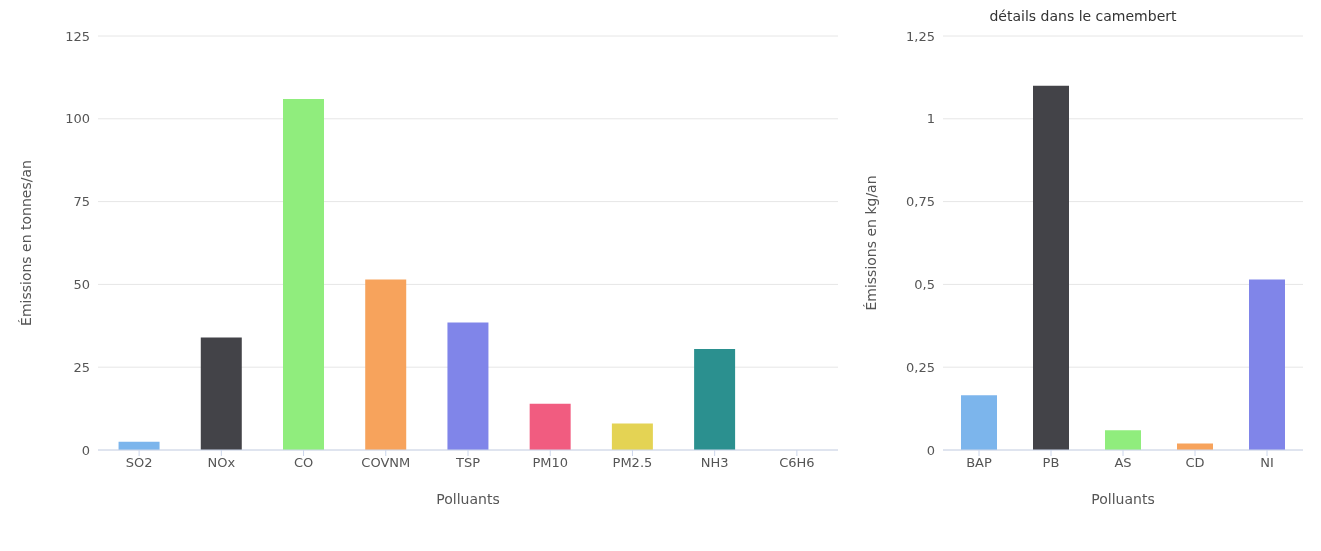 The width and height of the screenshot is (1321, 551). Describe the element at coordinates (920, 202) in the screenshot. I see `y-tick-label: 0,75` at that location.